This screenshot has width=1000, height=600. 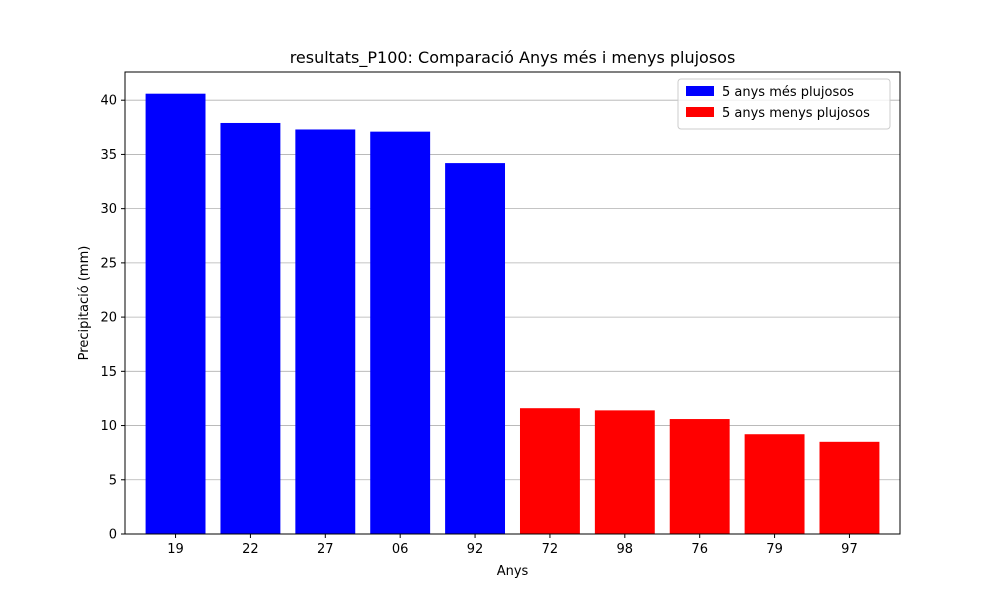 What do you see at coordinates (774, 549) in the screenshot?
I see `x-tick-label: 79` at bounding box center [774, 549].